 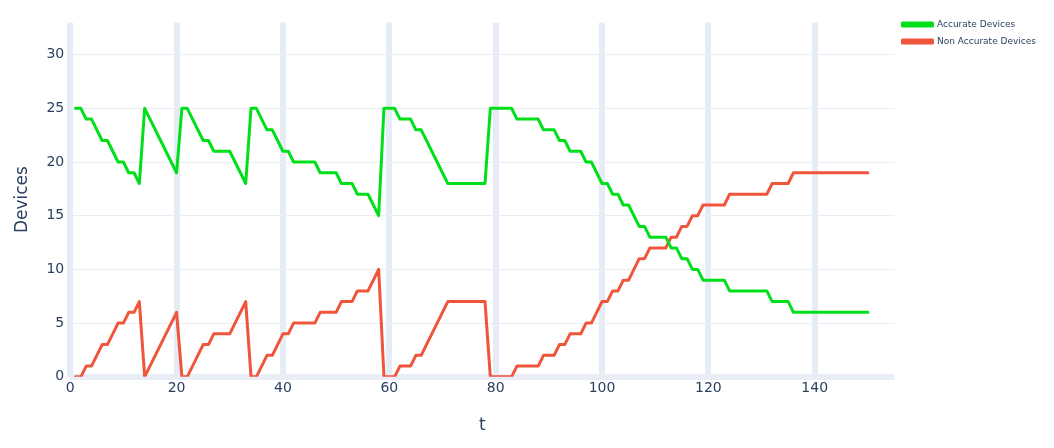 I want to click on x-tick-label: 80, so click(x=495, y=386).